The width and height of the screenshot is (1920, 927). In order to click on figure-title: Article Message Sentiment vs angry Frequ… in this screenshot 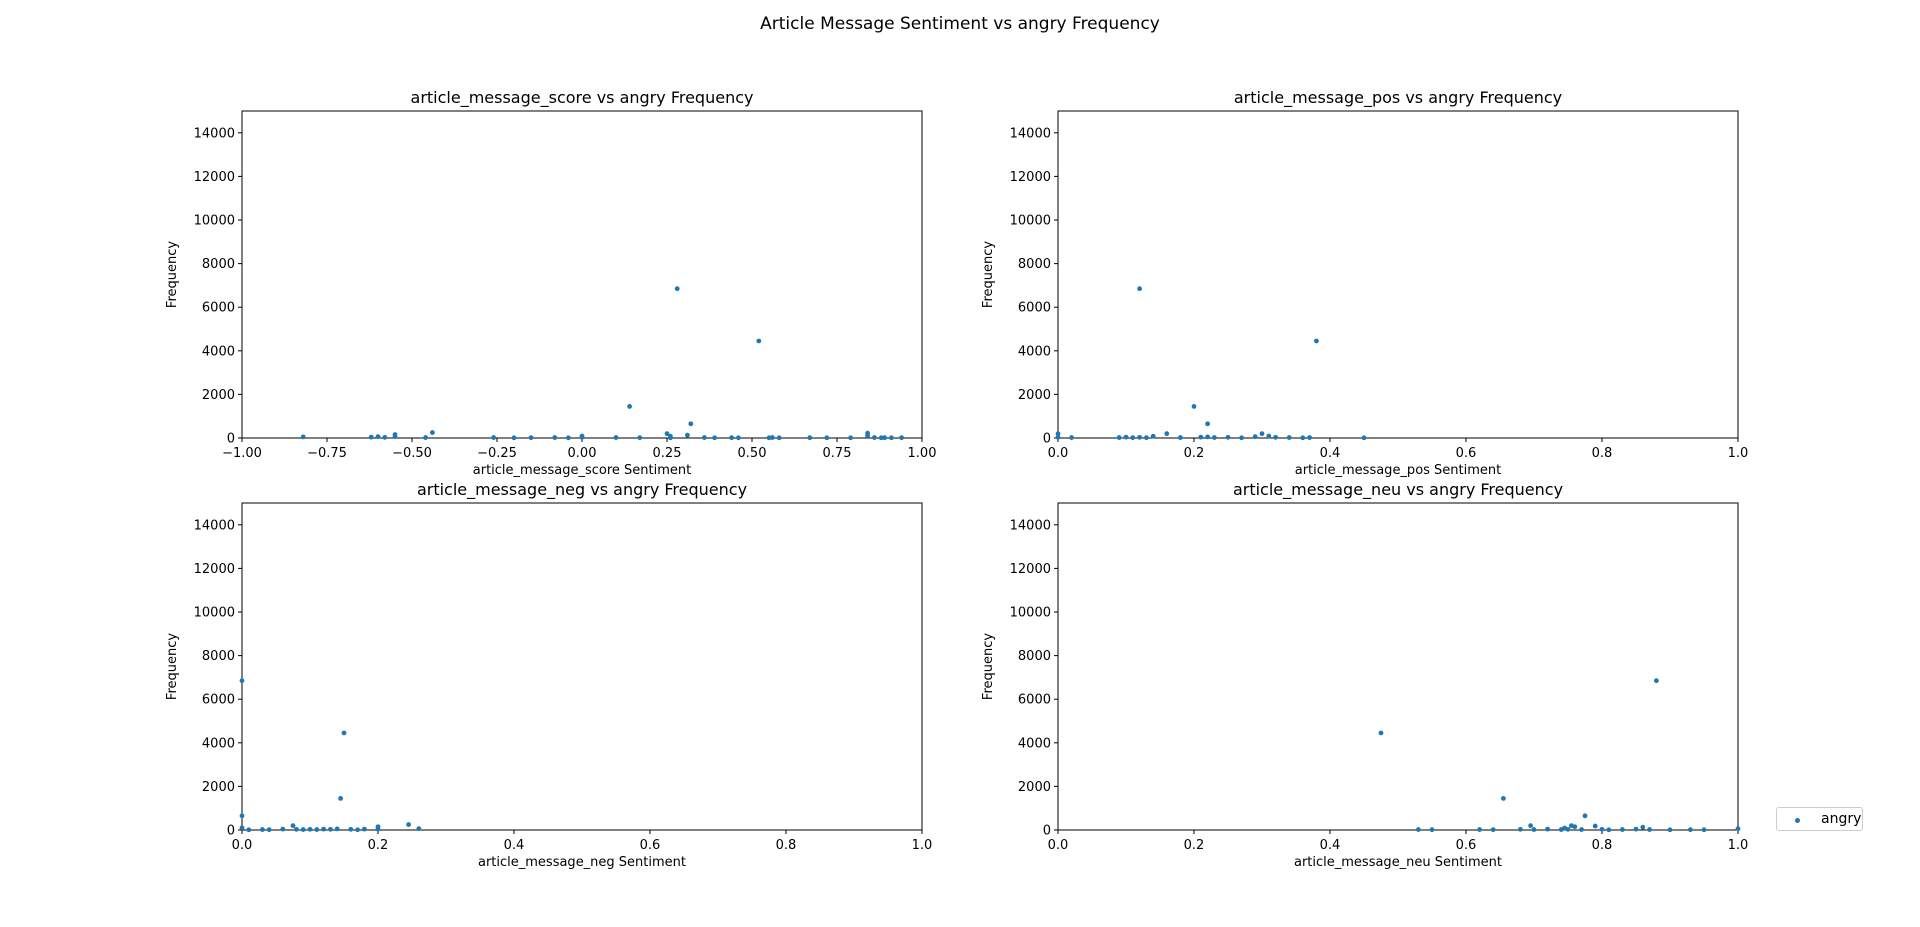, I will do `click(960, 24)`.